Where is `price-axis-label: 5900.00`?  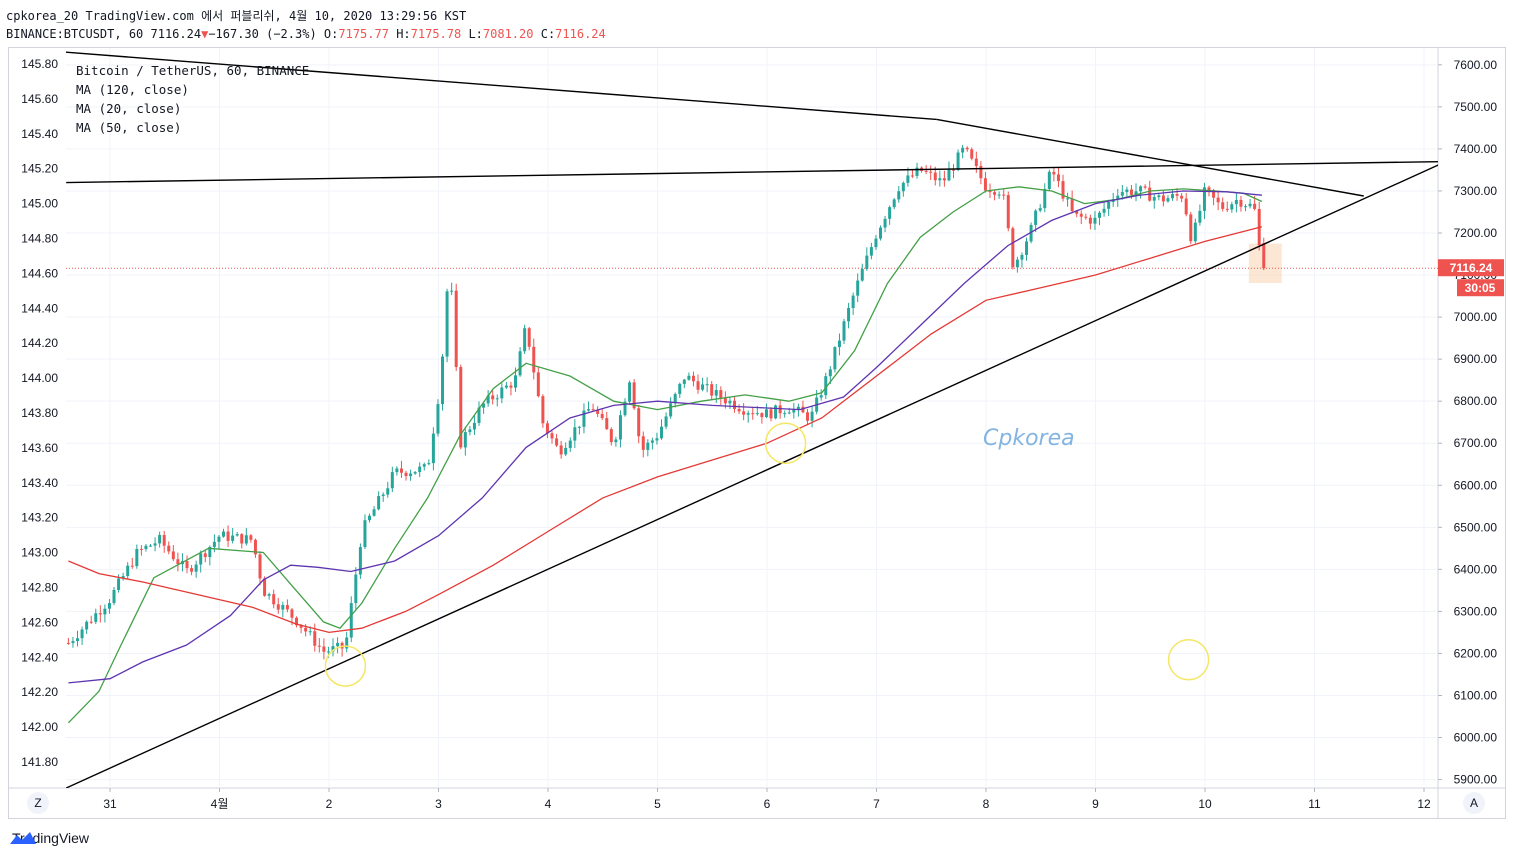 price-axis-label: 5900.00 is located at coordinates (1476, 780).